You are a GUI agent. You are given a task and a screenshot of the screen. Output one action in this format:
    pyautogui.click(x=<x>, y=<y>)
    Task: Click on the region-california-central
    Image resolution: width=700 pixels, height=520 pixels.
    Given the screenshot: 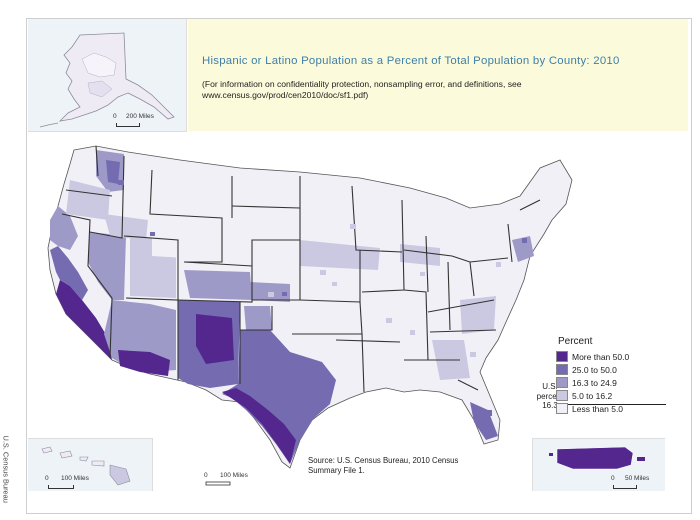 What is the action you would take?
    pyautogui.click(x=69, y=273)
    